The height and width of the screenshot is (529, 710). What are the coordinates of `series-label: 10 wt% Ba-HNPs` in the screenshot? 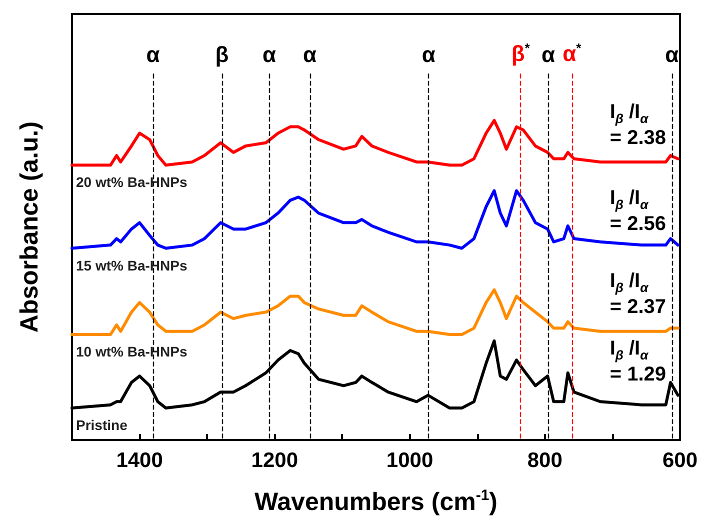 It's located at (132, 352).